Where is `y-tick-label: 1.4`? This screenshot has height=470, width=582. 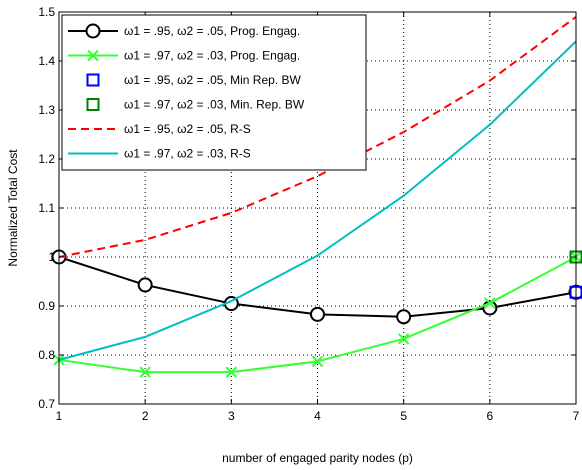
y-tick-label: 1.4 is located at coordinates (46, 61).